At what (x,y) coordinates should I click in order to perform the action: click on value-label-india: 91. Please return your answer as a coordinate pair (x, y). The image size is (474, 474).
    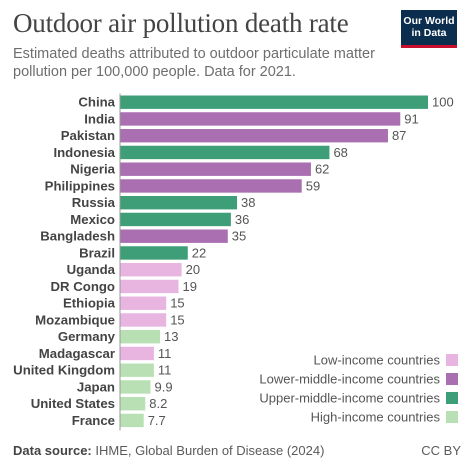
    Looking at the image, I should click on (411, 118).